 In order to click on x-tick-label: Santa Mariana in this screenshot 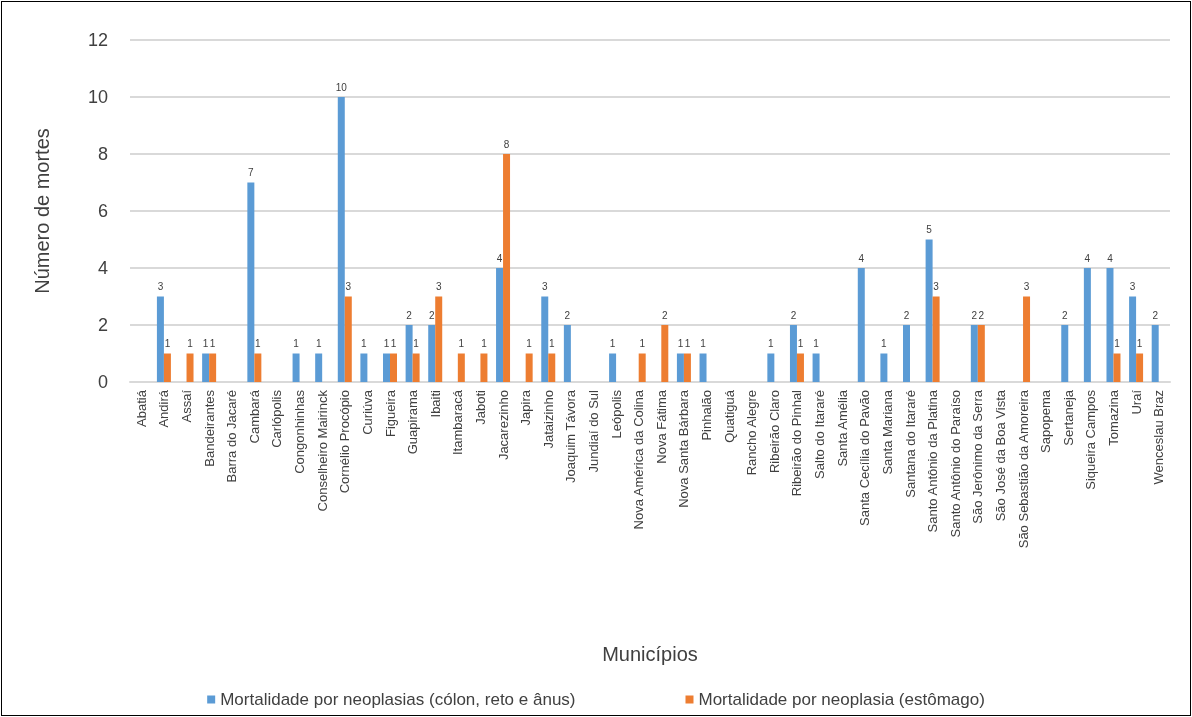, I will do `click(887, 432)`.